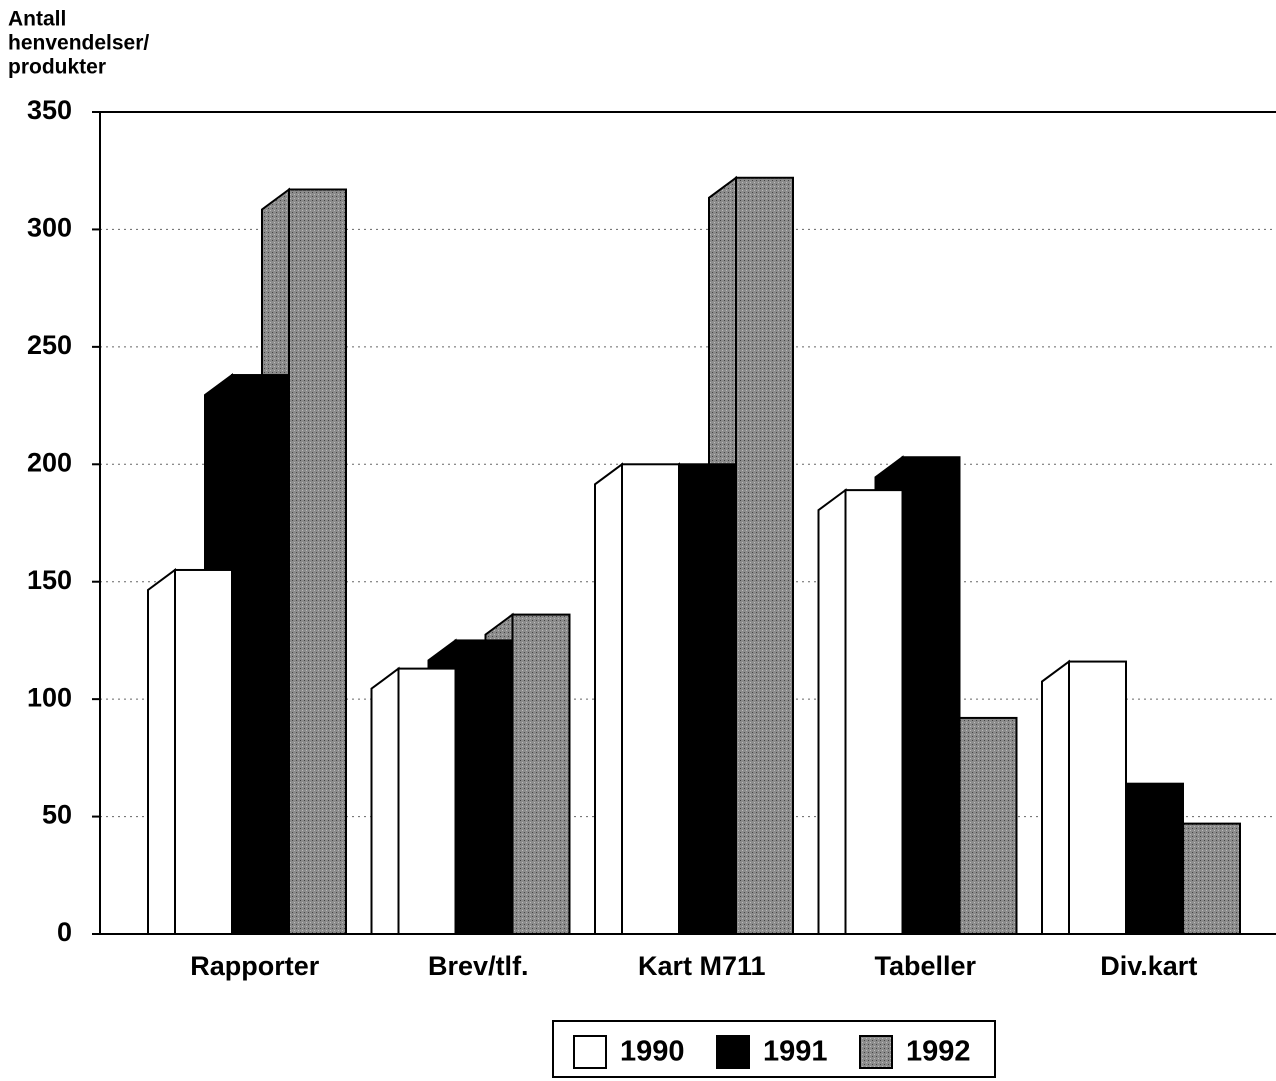  What do you see at coordinates (926, 966) in the screenshot?
I see `x-tick-label: Tabeller` at bounding box center [926, 966].